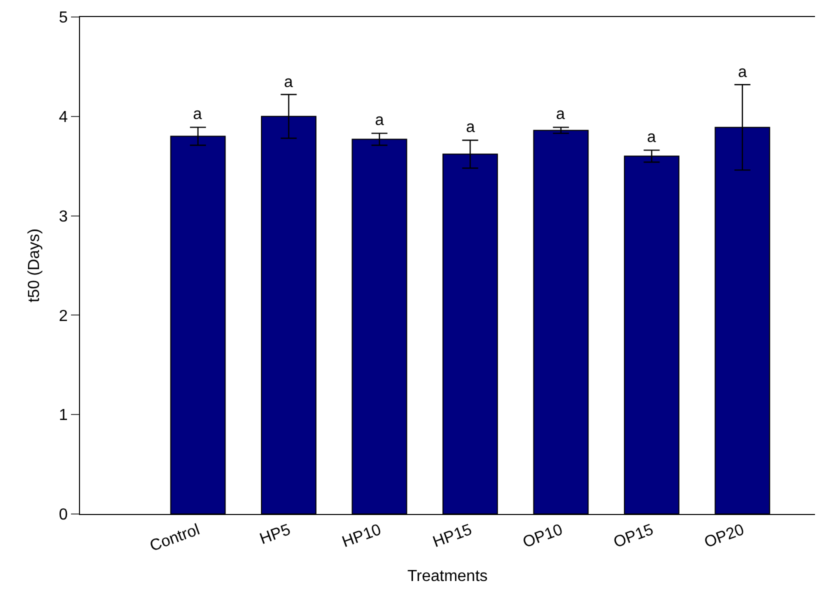  What do you see at coordinates (63, 18) in the screenshot?
I see `y-tick-label: 5` at bounding box center [63, 18].